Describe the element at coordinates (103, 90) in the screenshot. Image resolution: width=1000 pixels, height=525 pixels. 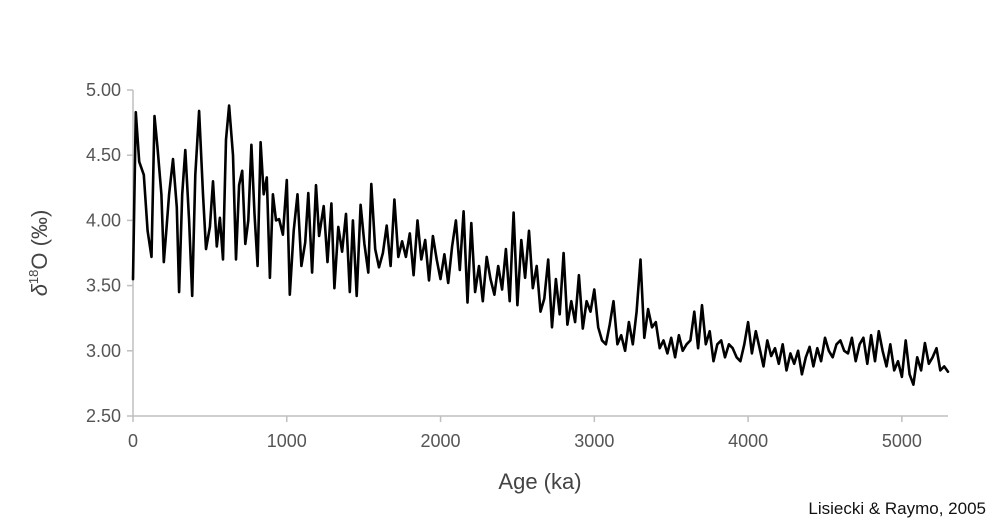
I see `y-tick-label: 5.00` at that location.